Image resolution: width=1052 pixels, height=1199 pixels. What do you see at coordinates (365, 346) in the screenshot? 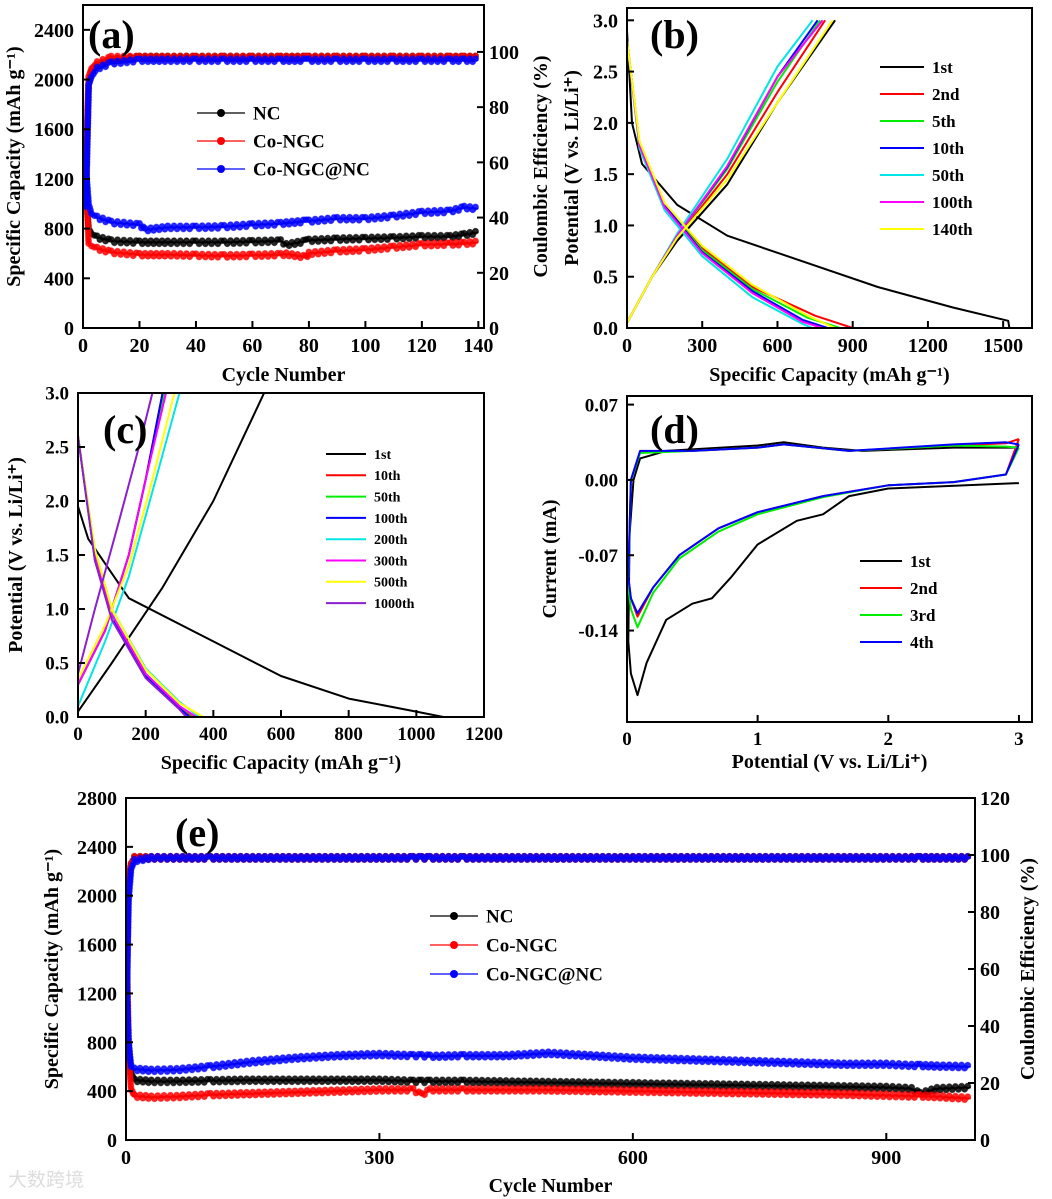
I see `x-tick-label: 100` at bounding box center [365, 346].